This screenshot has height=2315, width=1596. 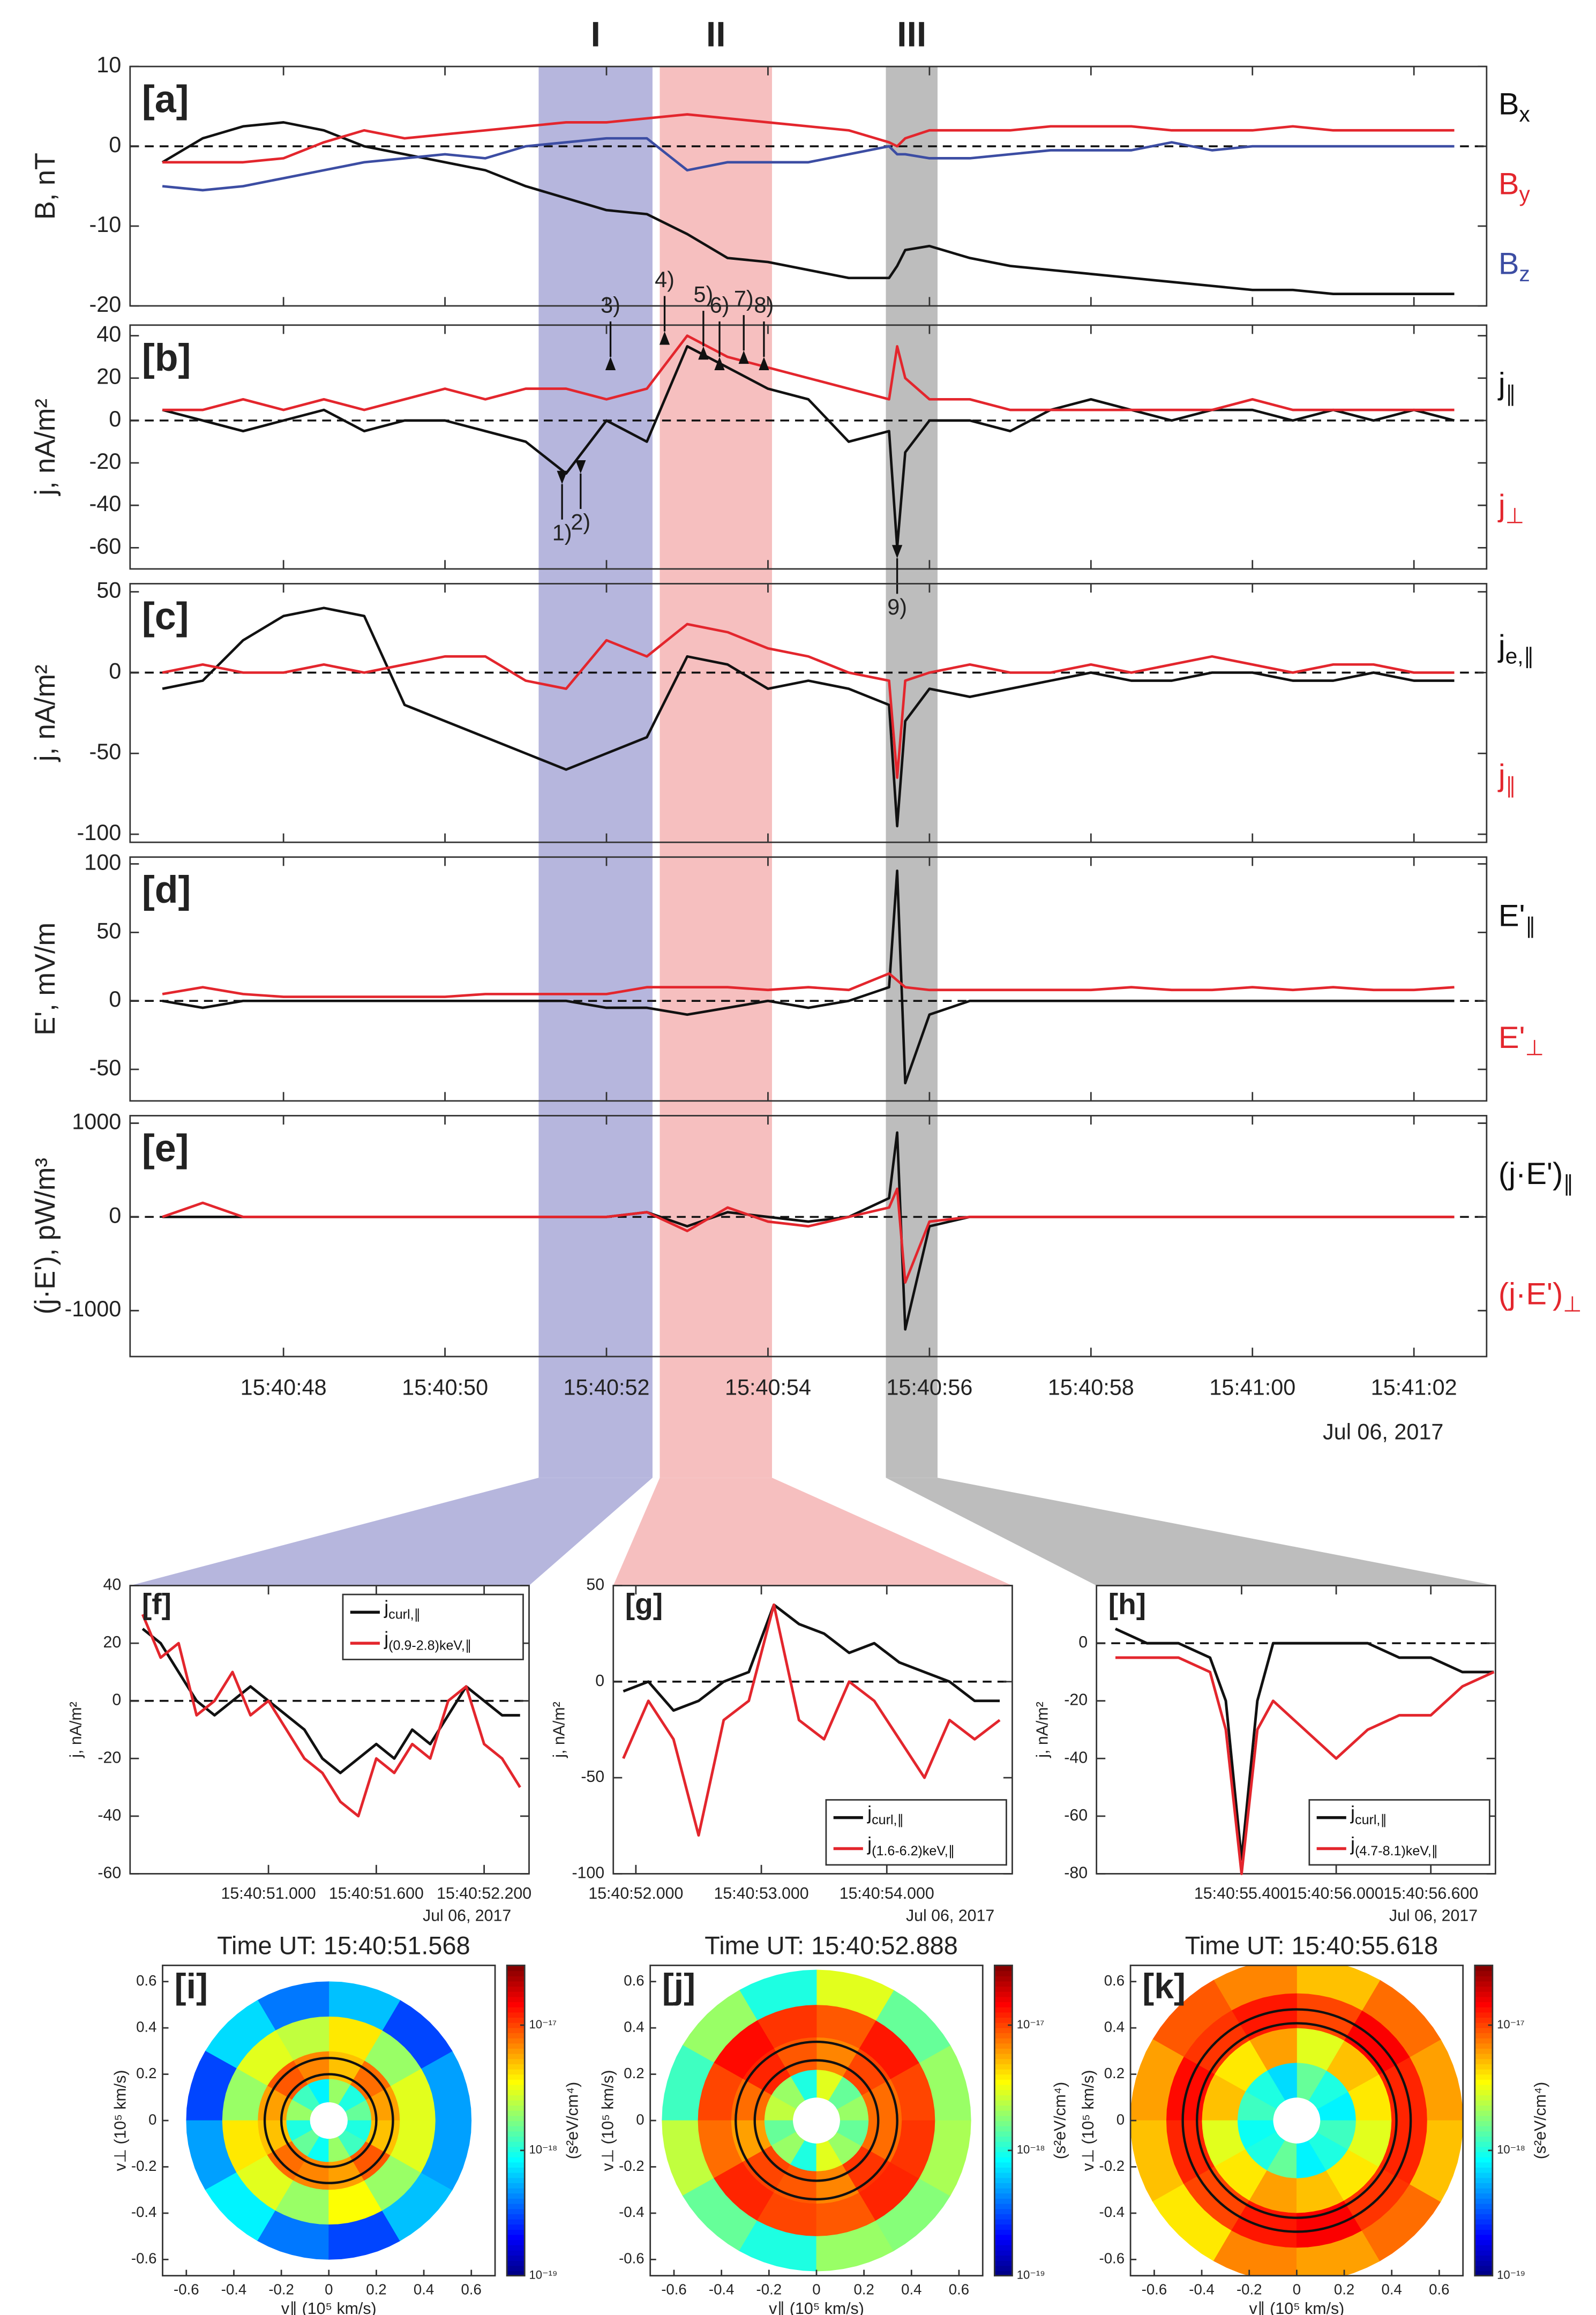 What do you see at coordinates (192, 1987) in the screenshot?
I see `panel-label: [i]` at bounding box center [192, 1987].